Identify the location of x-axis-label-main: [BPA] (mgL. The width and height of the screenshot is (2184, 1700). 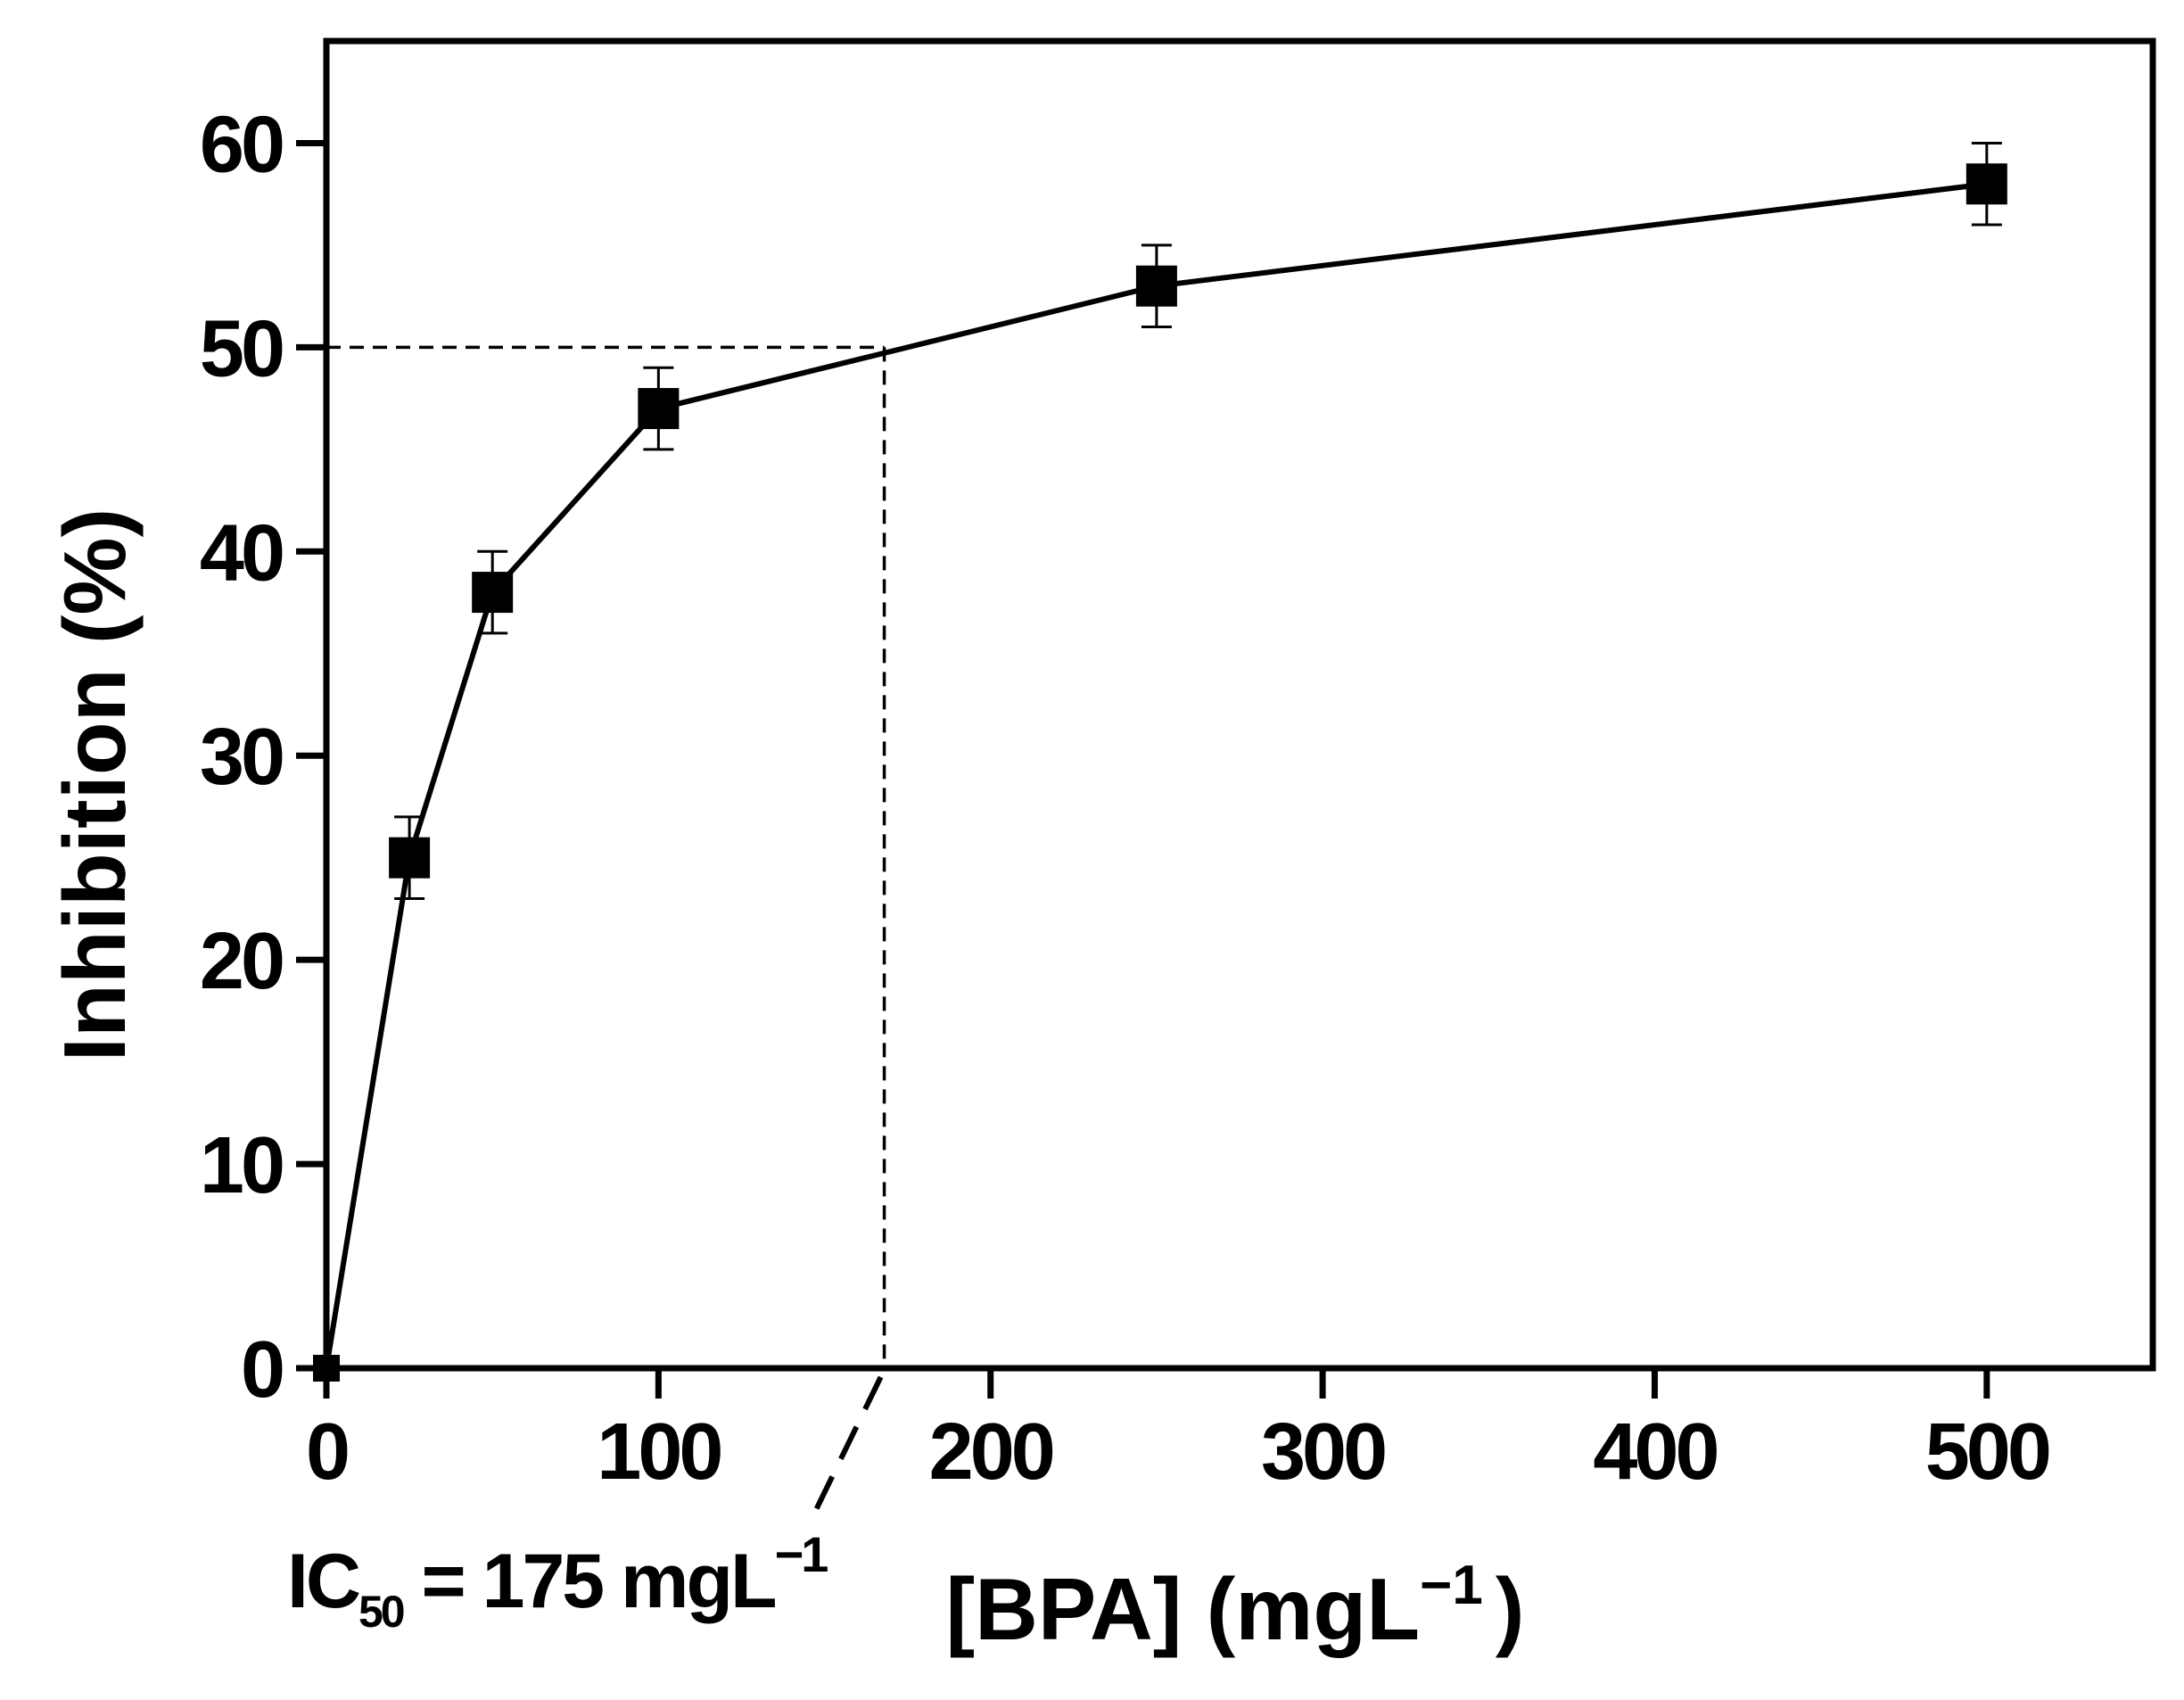
(1183, 1609).